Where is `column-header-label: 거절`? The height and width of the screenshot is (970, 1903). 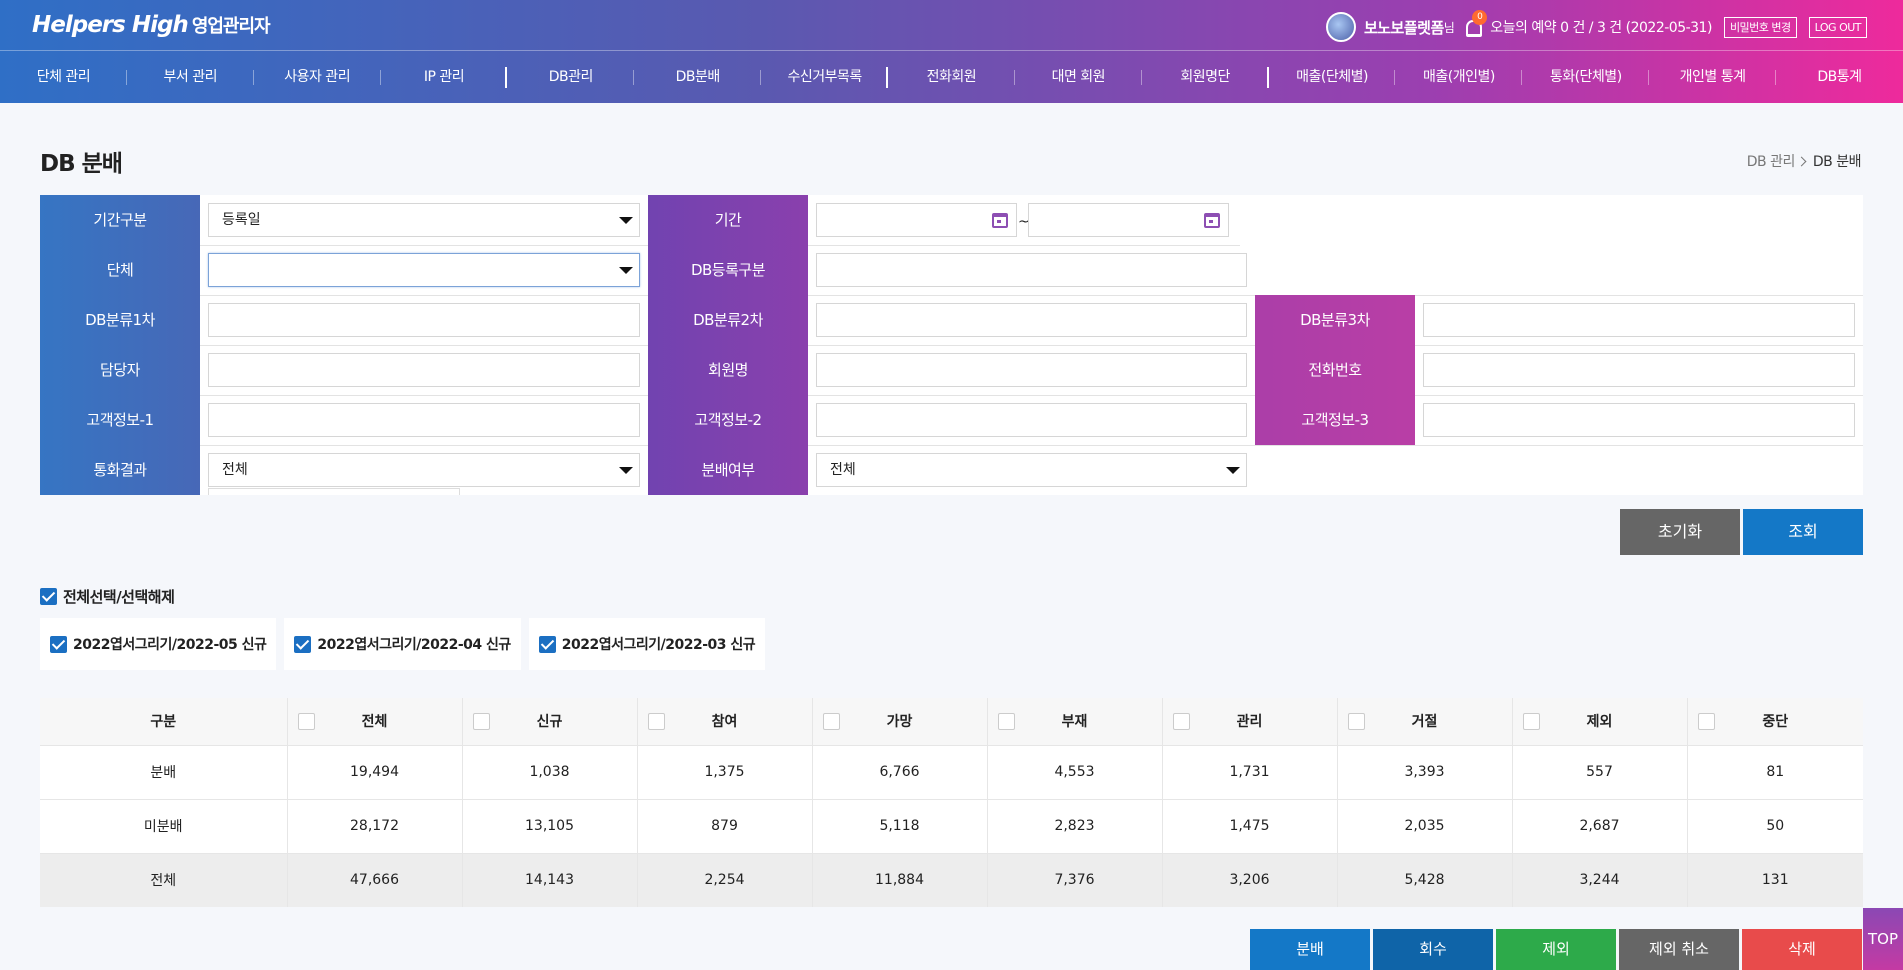
column-header-label: 거절 is located at coordinates (1424, 722).